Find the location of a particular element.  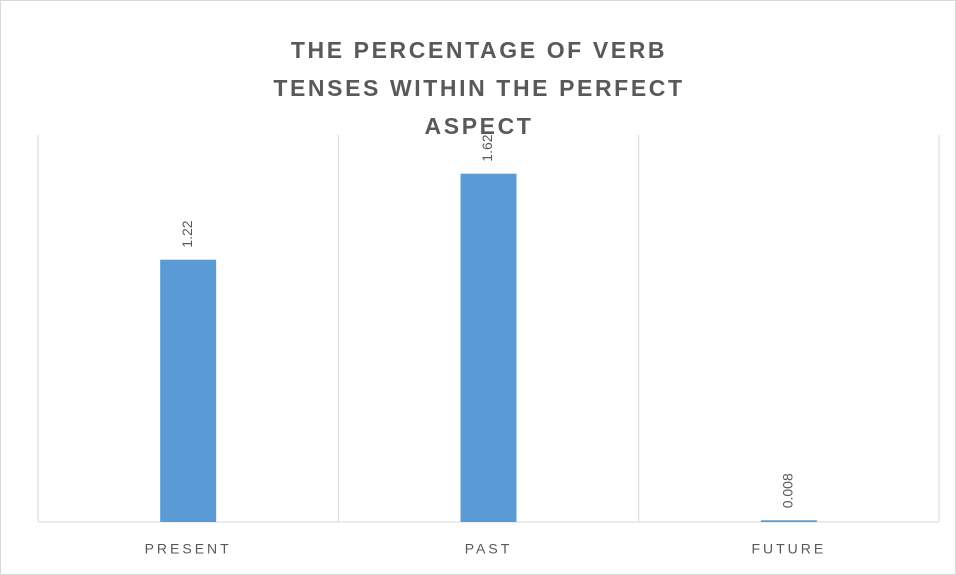

data-label: 1.22 is located at coordinates (187, 233).